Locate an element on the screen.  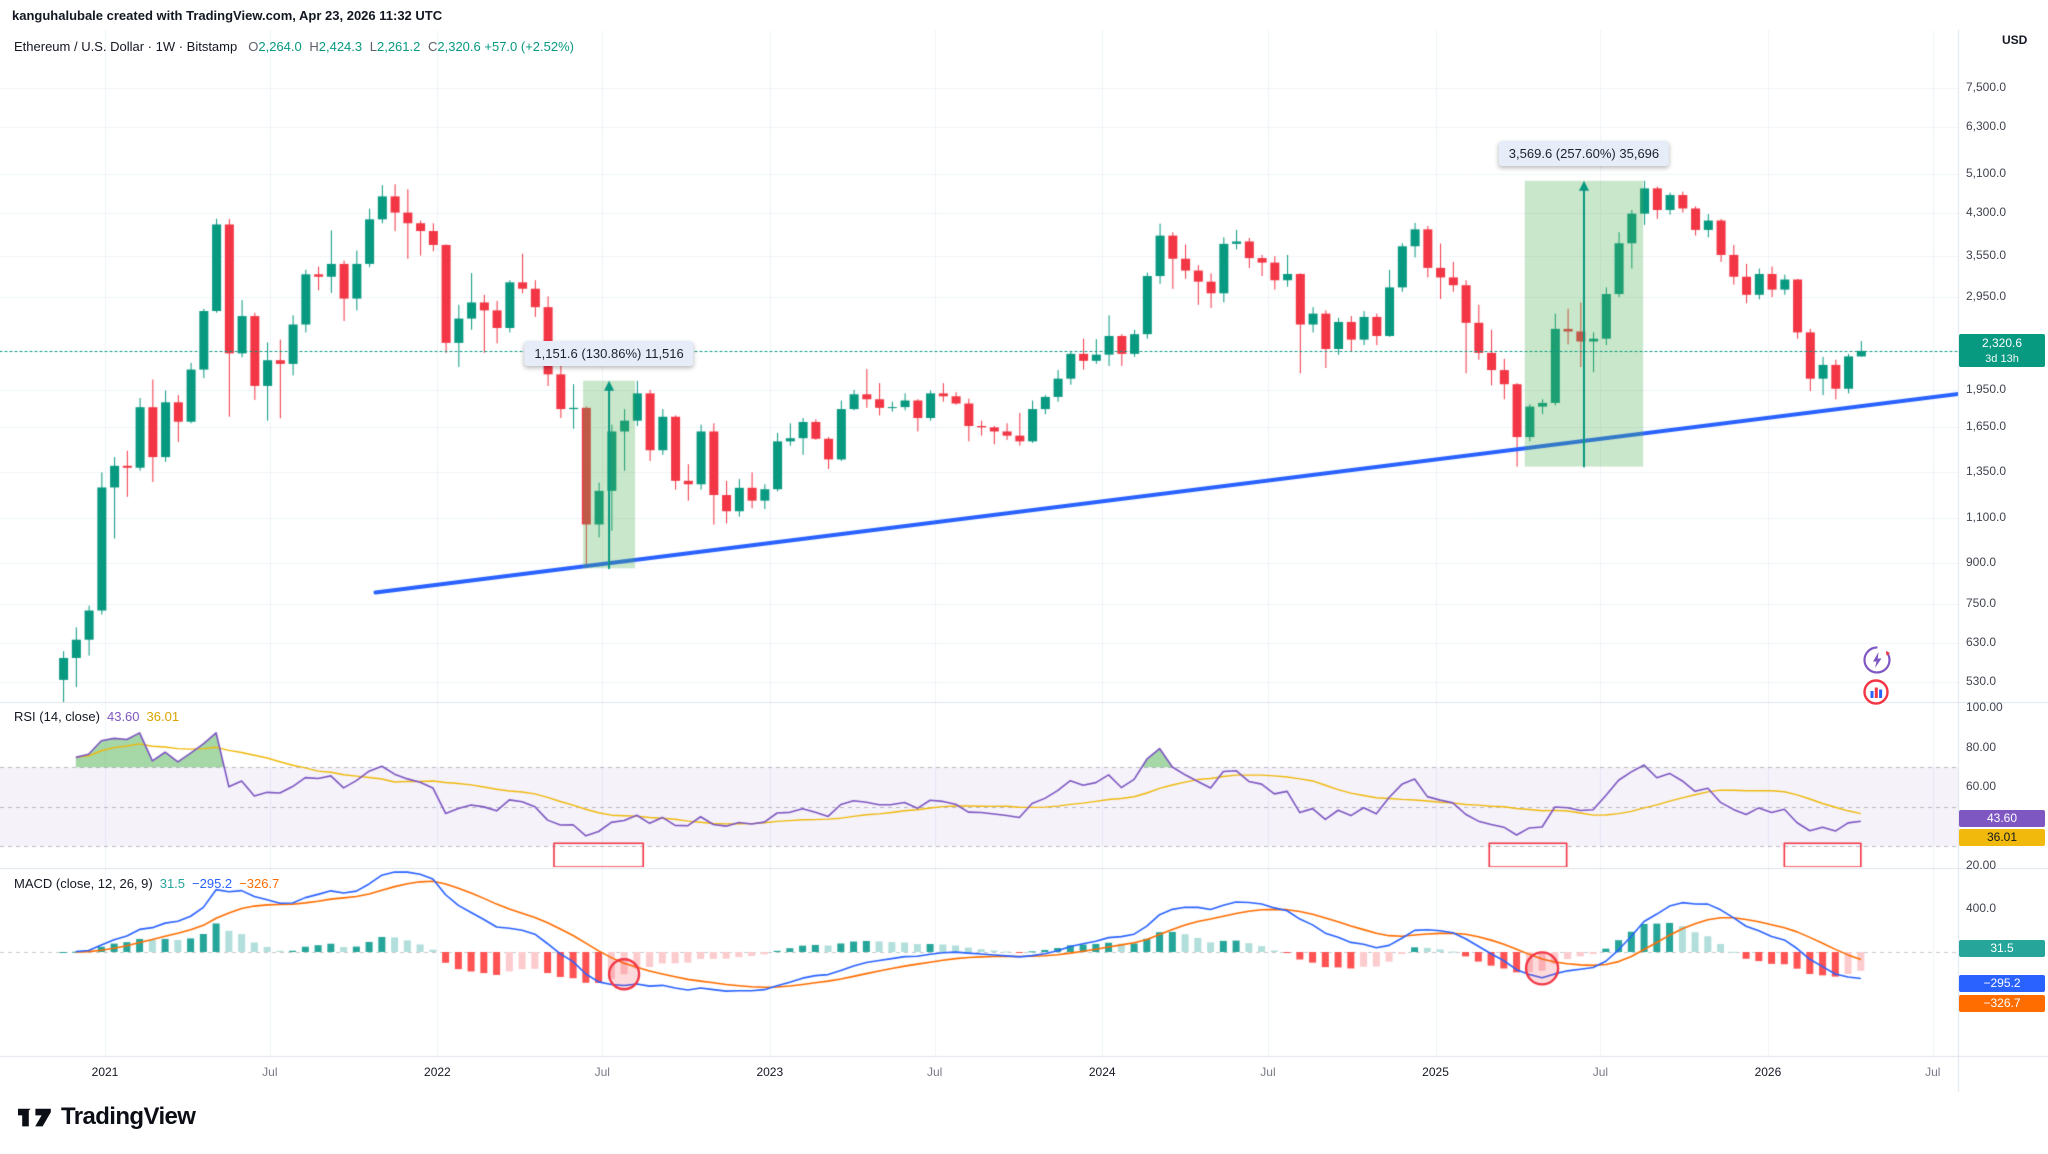
time-tick-year: 2021 is located at coordinates (105, 1072).